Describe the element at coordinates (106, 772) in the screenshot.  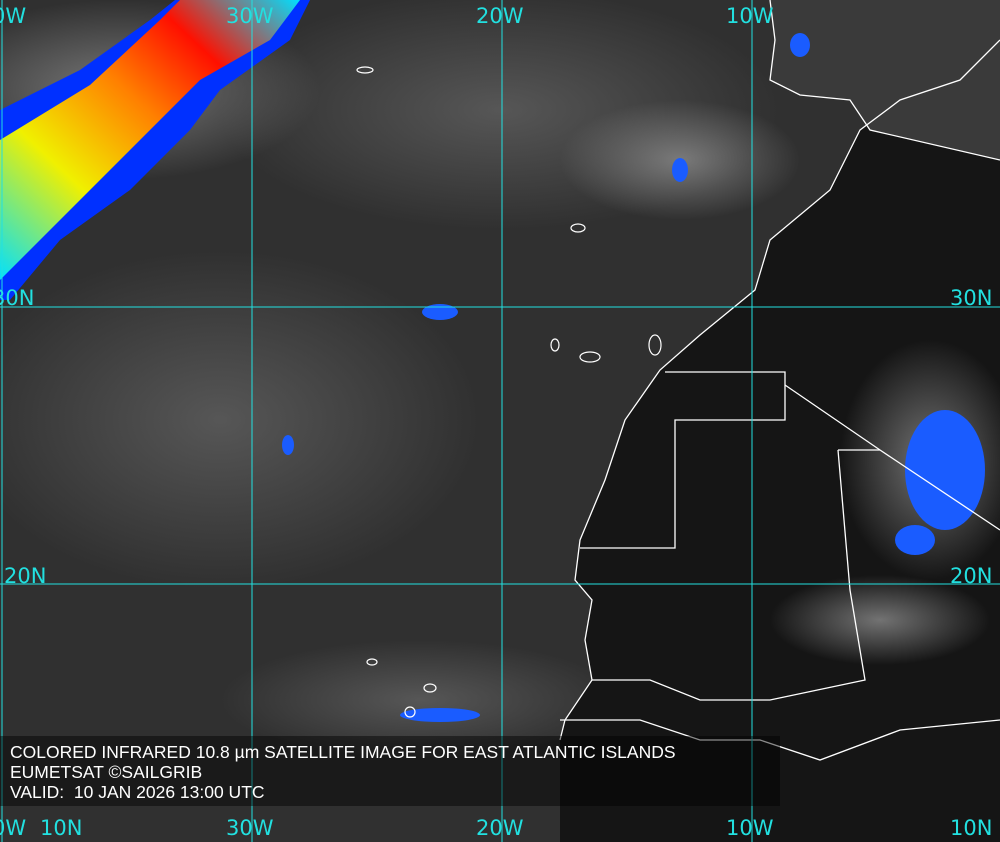
I see `caption-credit: EUMETSAT ©SAILGRIB` at that location.